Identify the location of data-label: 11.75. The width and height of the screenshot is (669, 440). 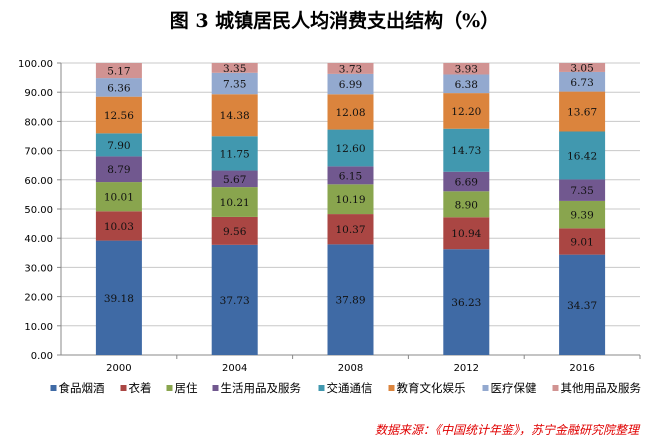
(235, 154).